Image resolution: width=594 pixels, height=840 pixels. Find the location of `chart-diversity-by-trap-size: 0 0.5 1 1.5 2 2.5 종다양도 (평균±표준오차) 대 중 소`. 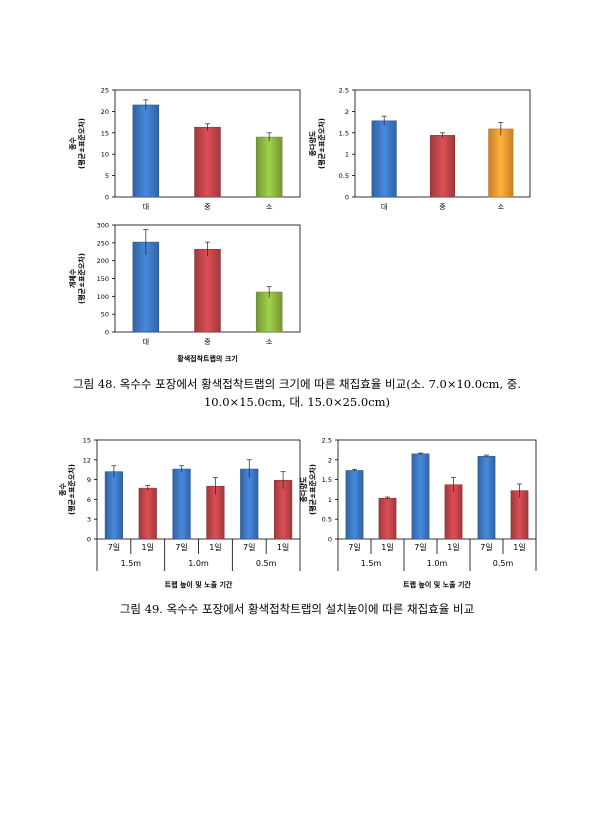

chart-diversity-by-trap-size: 0 0.5 1 1.5 2 2.5 종다양도 (평균±표준오차) 대 중 소 is located at coordinates (419, 149).